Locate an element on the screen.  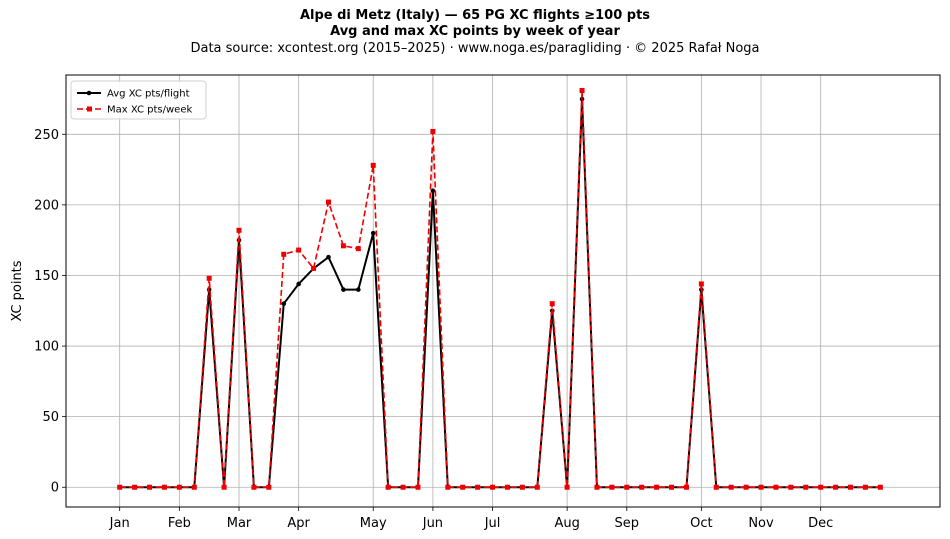
y-tick-label: 50 is located at coordinates (50, 417).